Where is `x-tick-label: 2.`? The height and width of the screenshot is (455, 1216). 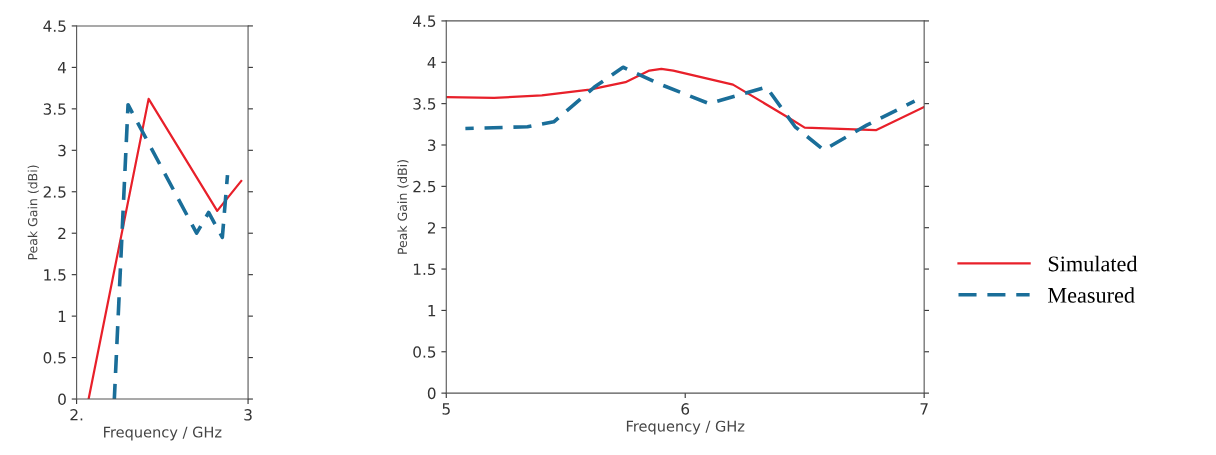 x-tick-label: 2. is located at coordinates (76, 415).